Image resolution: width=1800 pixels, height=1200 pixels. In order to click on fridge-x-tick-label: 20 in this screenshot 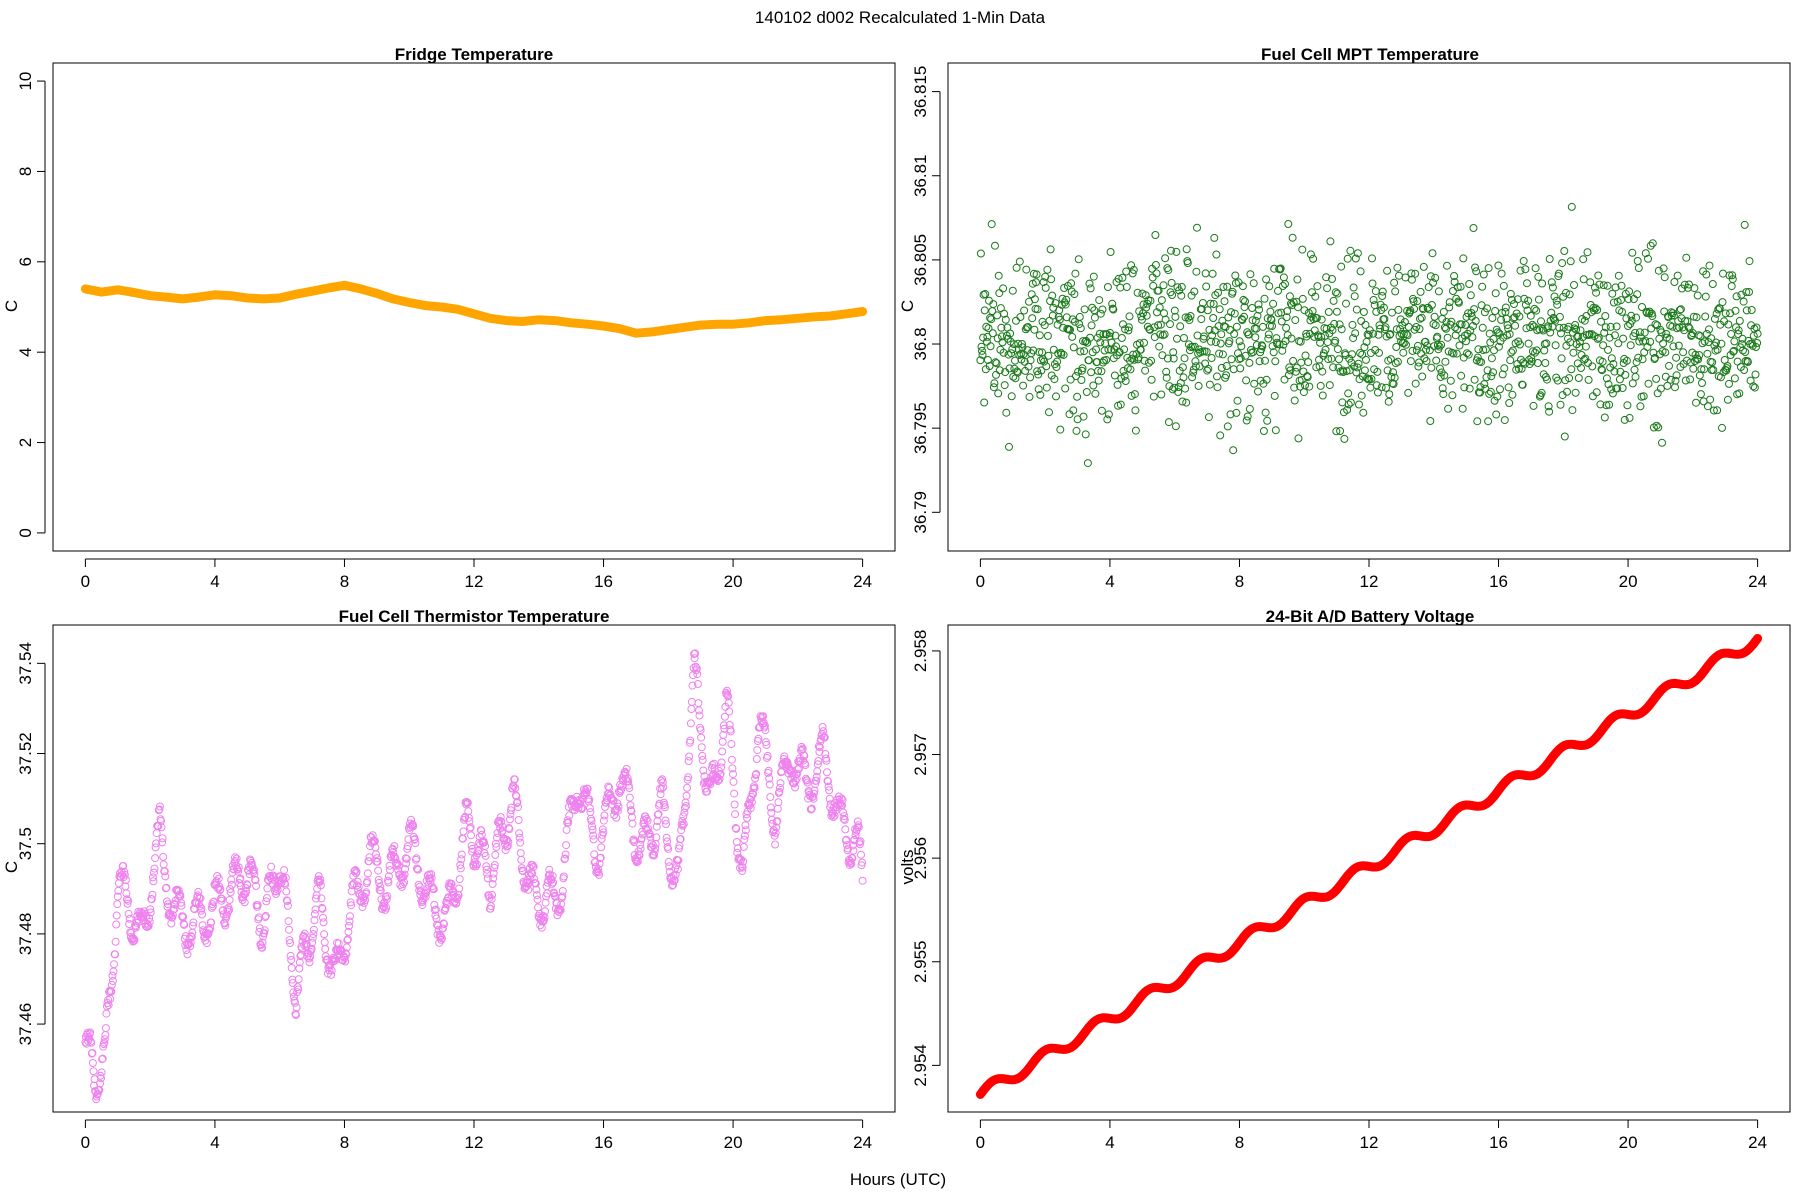, I will do `click(733, 581)`.